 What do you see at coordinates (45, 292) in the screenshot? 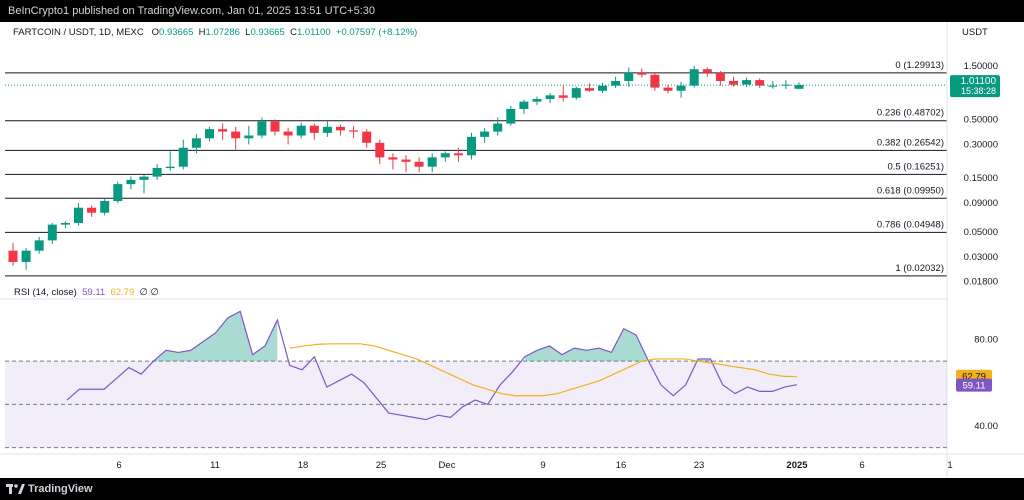
I see `rsi-title: RSI (14, close)` at bounding box center [45, 292].